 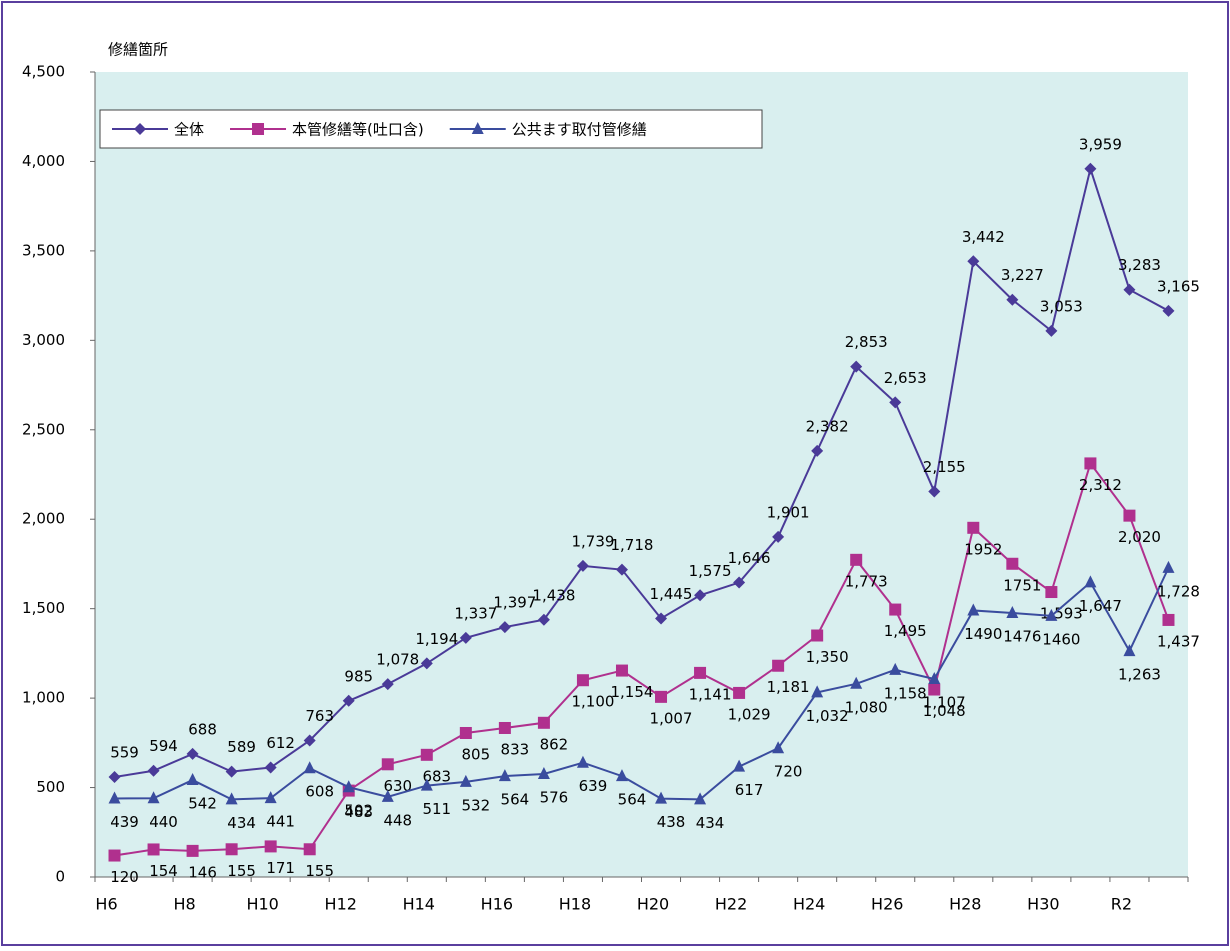 What do you see at coordinates (124, 877) in the screenshot?
I see `data-label: 120` at bounding box center [124, 877].